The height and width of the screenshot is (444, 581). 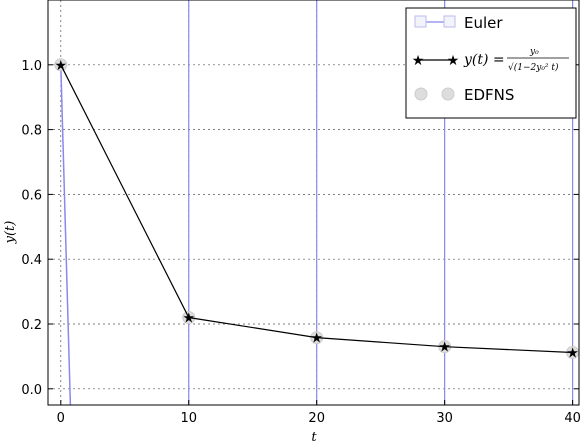 What do you see at coordinates (188, 418) in the screenshot?
I see `x-tick-label: 10` at bounding box center [188, 418].